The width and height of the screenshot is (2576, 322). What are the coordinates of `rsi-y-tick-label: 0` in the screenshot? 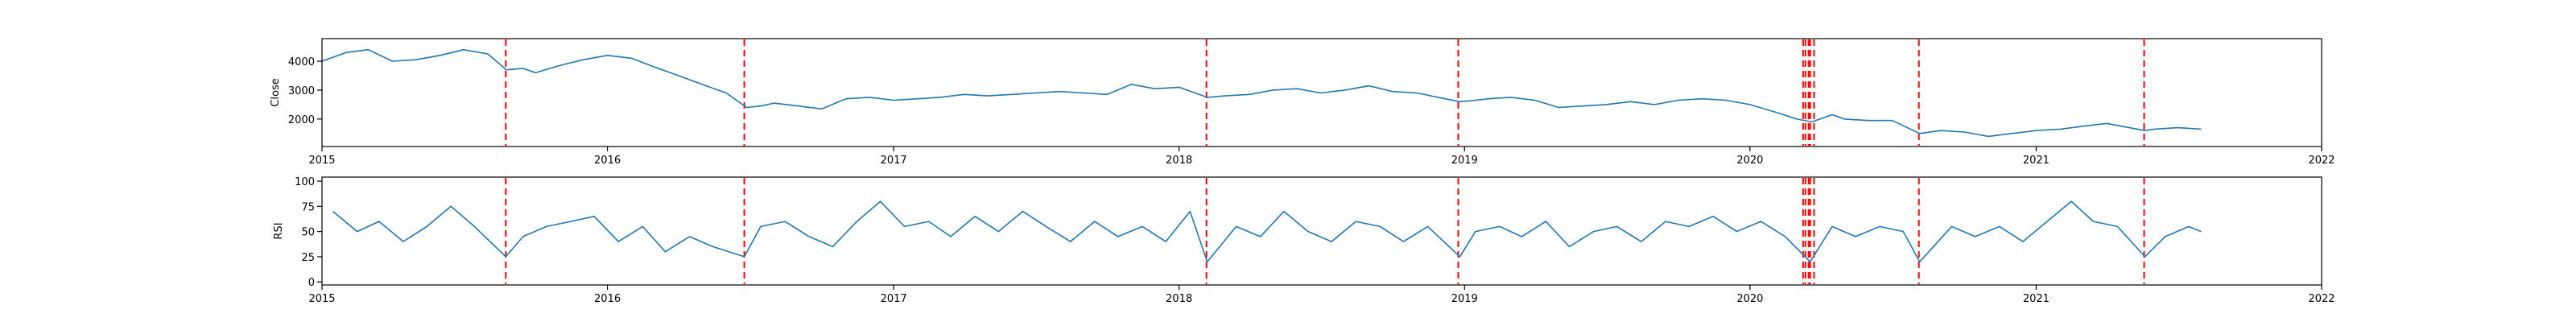 It's located at (311, 283).